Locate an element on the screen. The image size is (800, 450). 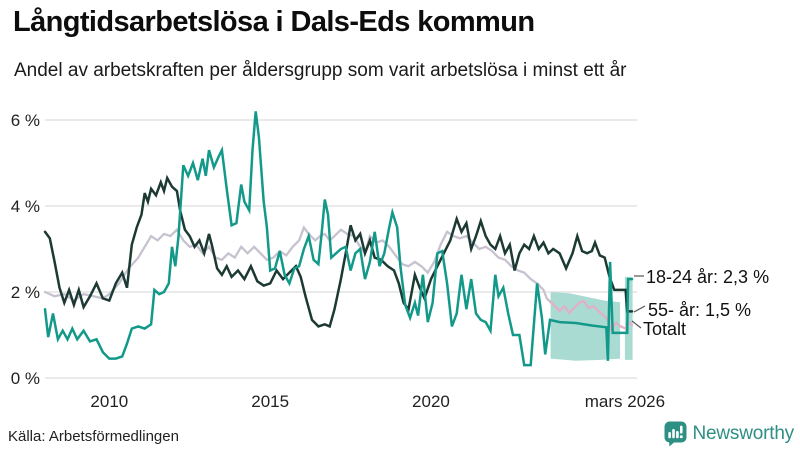
series-label-totalt: Totalt is located at coordinates (665, 329).